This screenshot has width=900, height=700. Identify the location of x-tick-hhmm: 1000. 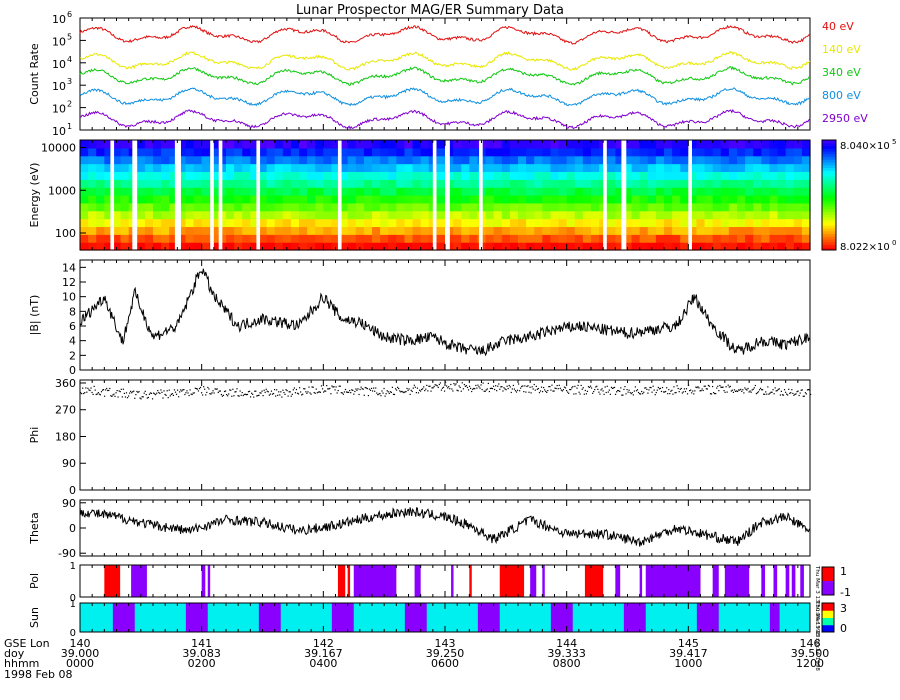
(688, 663).